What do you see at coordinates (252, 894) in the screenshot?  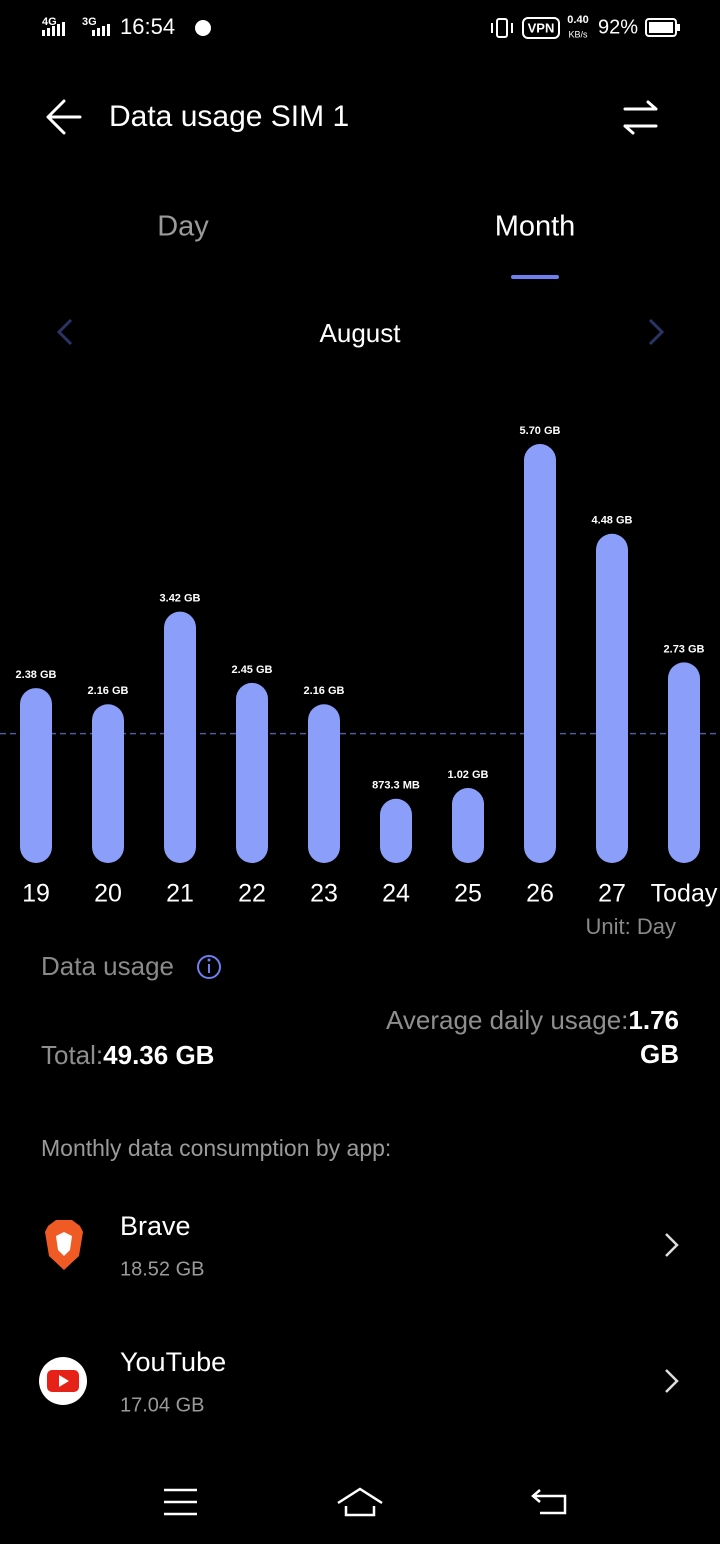 I see `x-tick-label: 22` at bounding box center [252, 894].